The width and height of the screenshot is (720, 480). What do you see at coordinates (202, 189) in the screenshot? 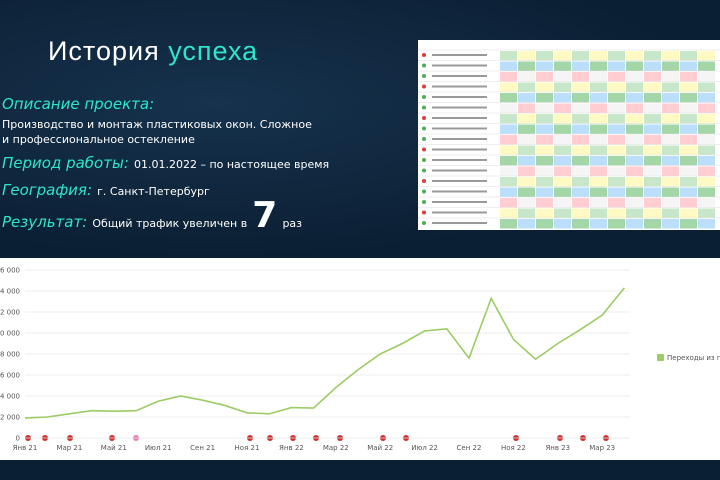
I see `detail: География: г. Санкт-Петербург` at bounding box center [202, 189].